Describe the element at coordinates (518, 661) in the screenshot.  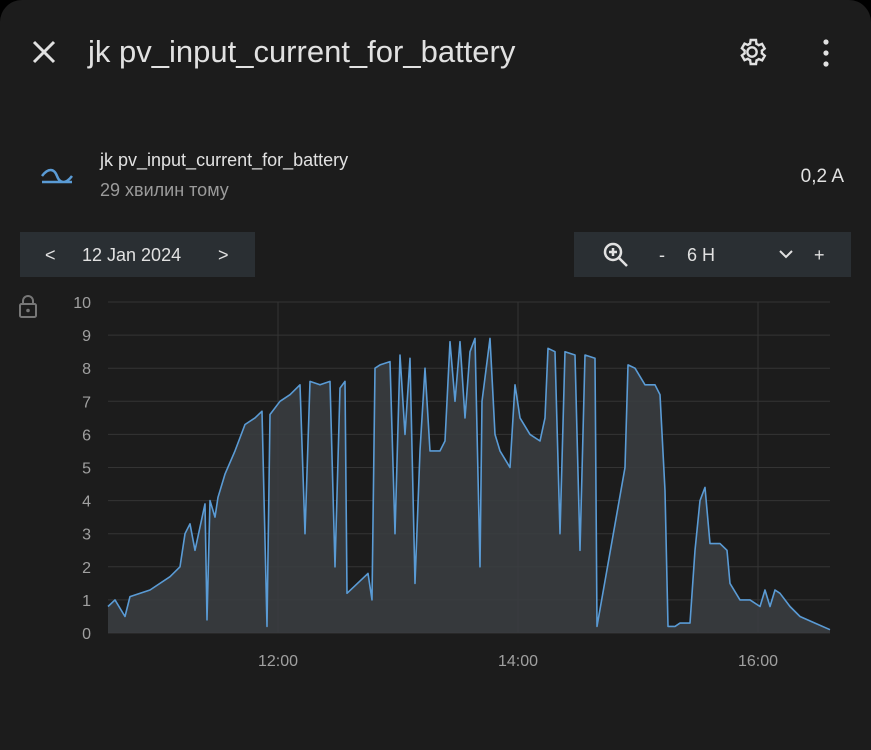
I see `x-tick-label: 14:00` at that location.